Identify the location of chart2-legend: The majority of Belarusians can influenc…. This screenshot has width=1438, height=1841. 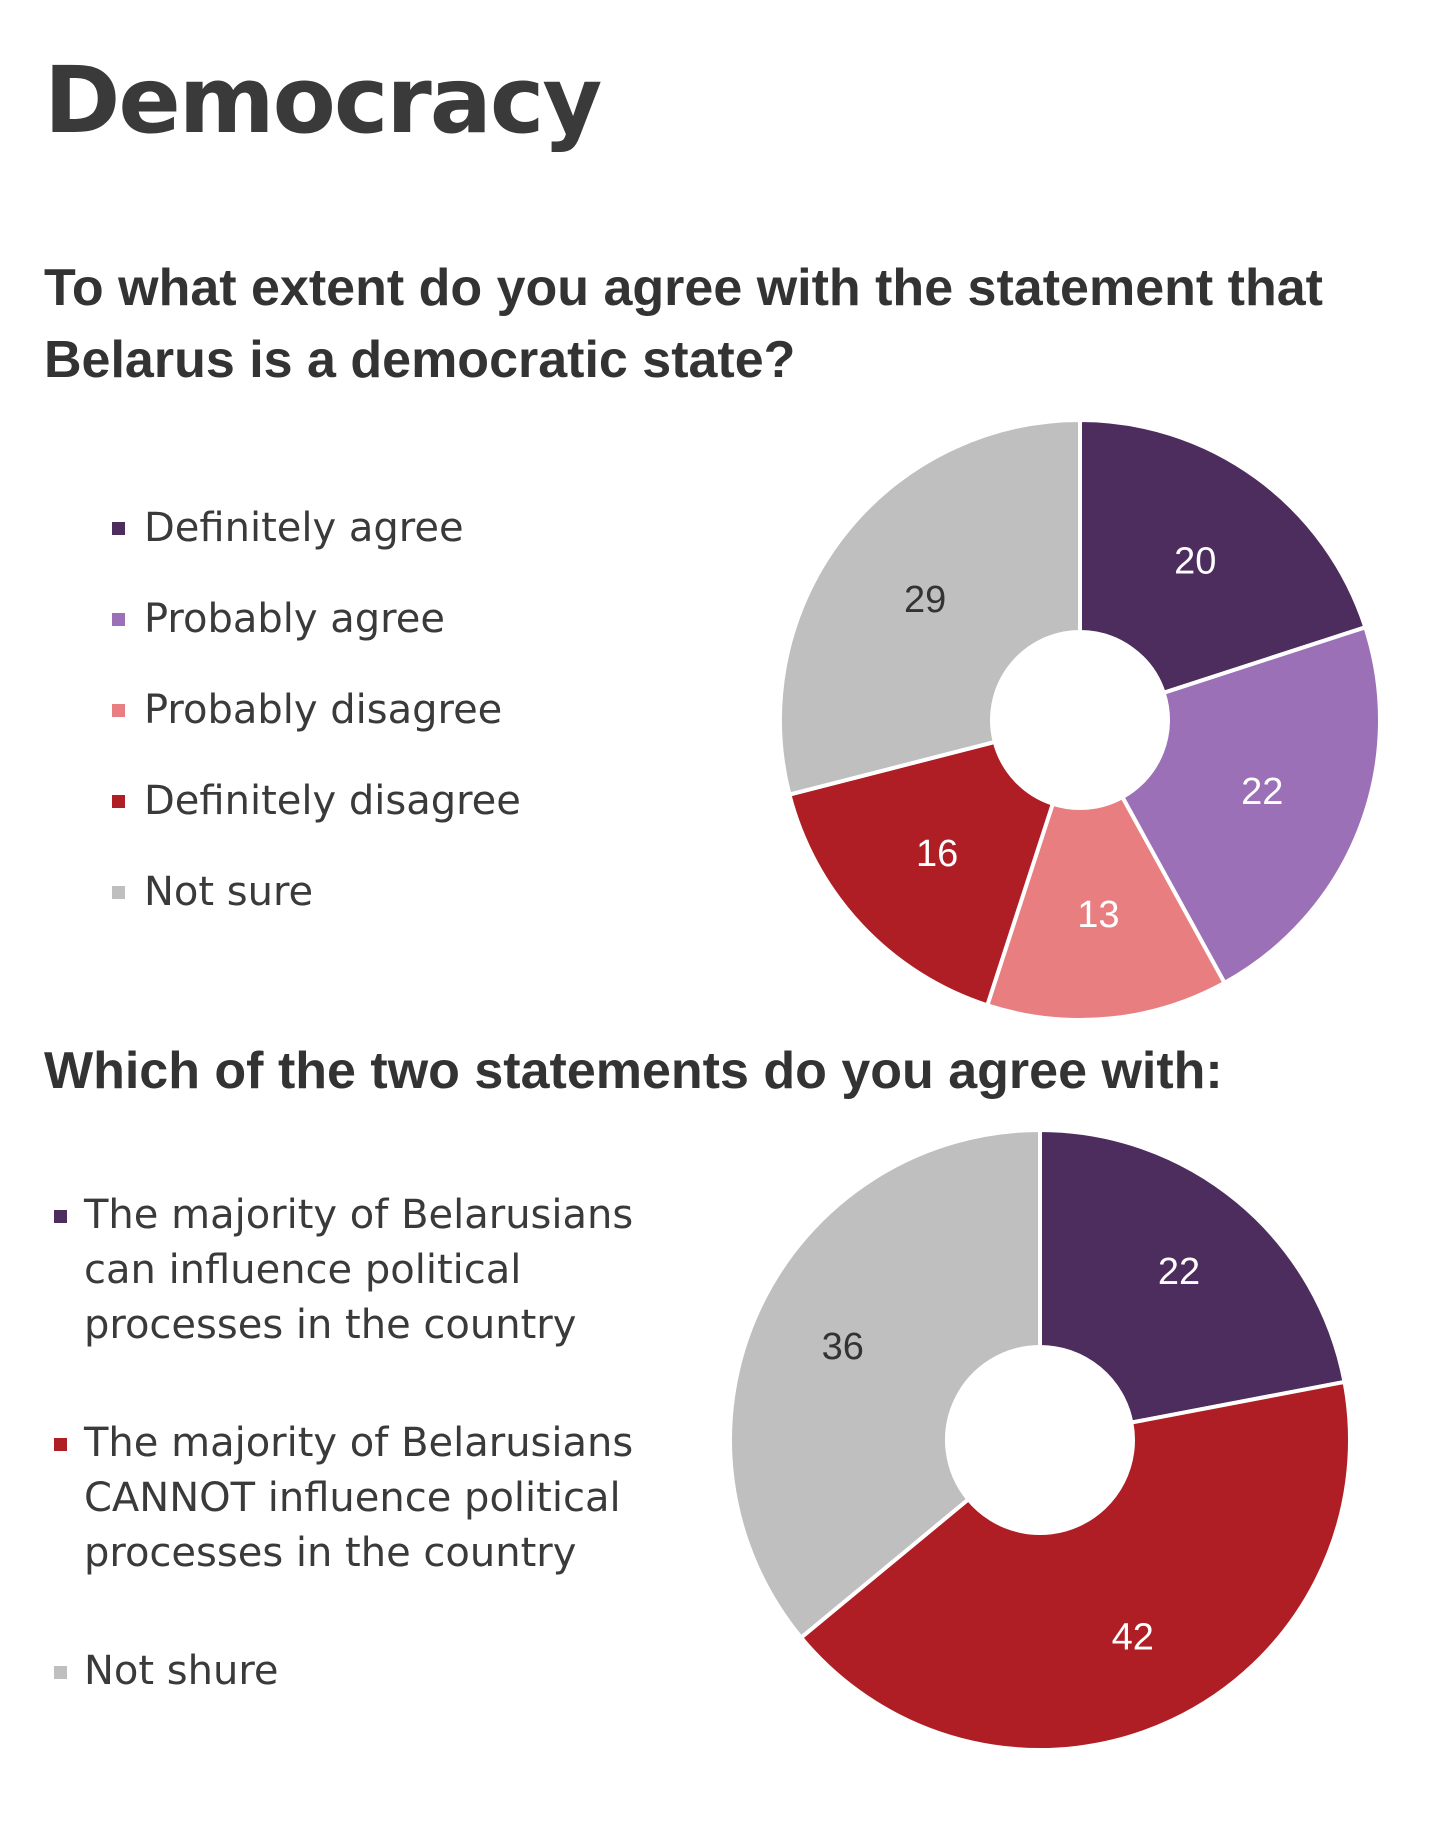
(364, 1443).